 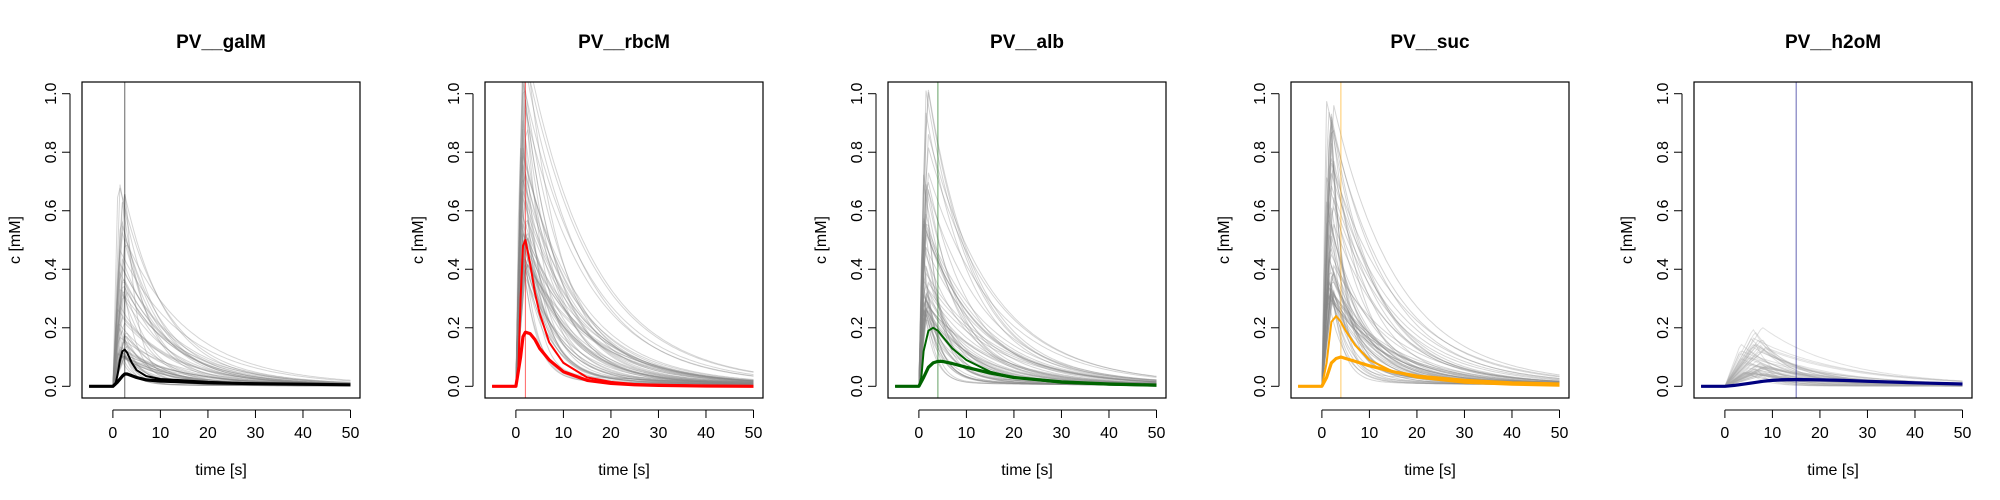 I want to click on panel-title: PV__suc, so click(x=1430, y=42).